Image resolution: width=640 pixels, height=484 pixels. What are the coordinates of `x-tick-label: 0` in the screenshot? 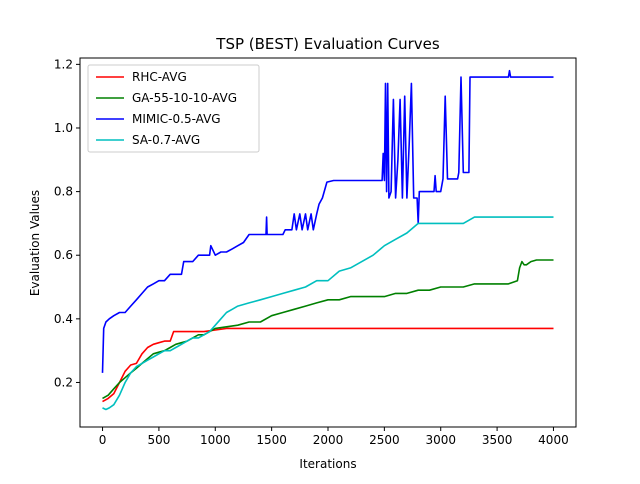 It's located at (103, 440).